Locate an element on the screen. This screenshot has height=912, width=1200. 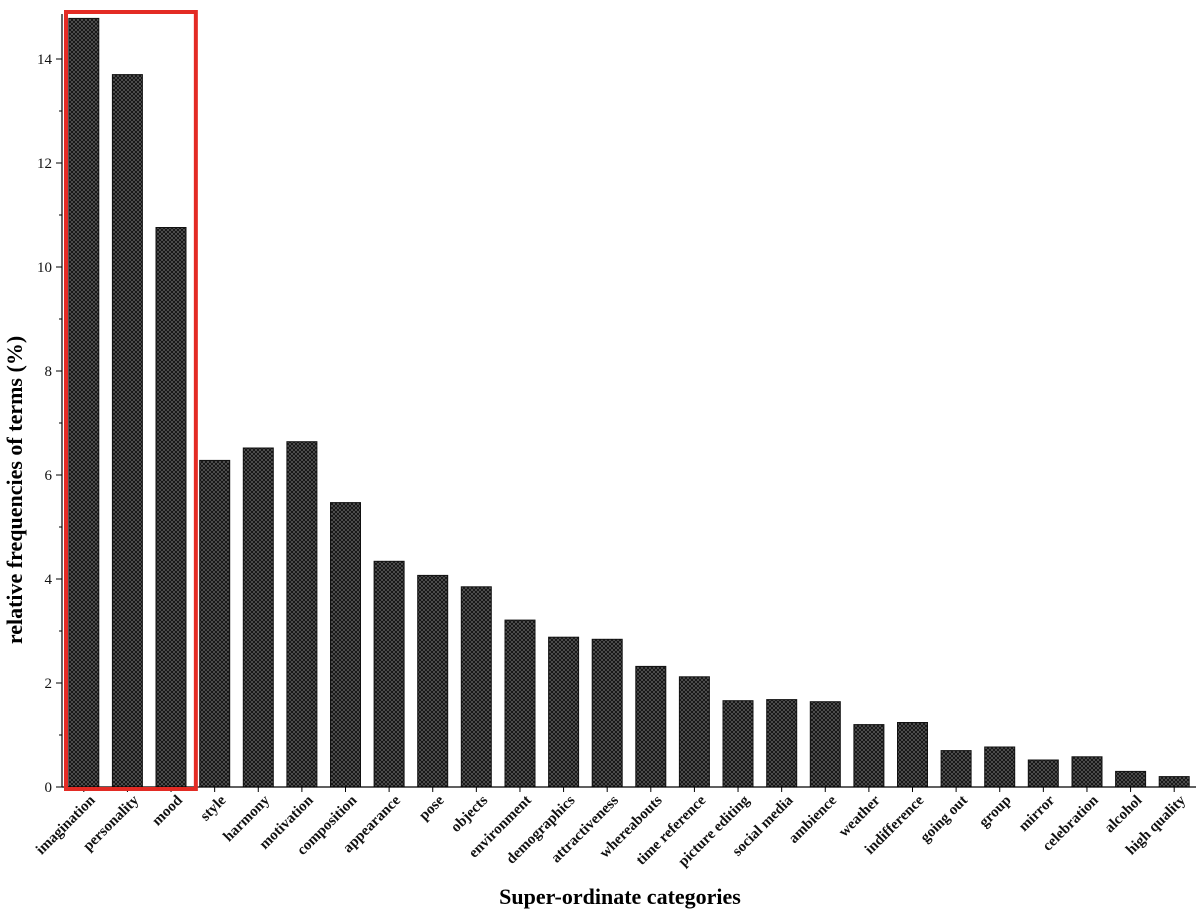
x-tick-label: pose is located at coordinates (432, 808).